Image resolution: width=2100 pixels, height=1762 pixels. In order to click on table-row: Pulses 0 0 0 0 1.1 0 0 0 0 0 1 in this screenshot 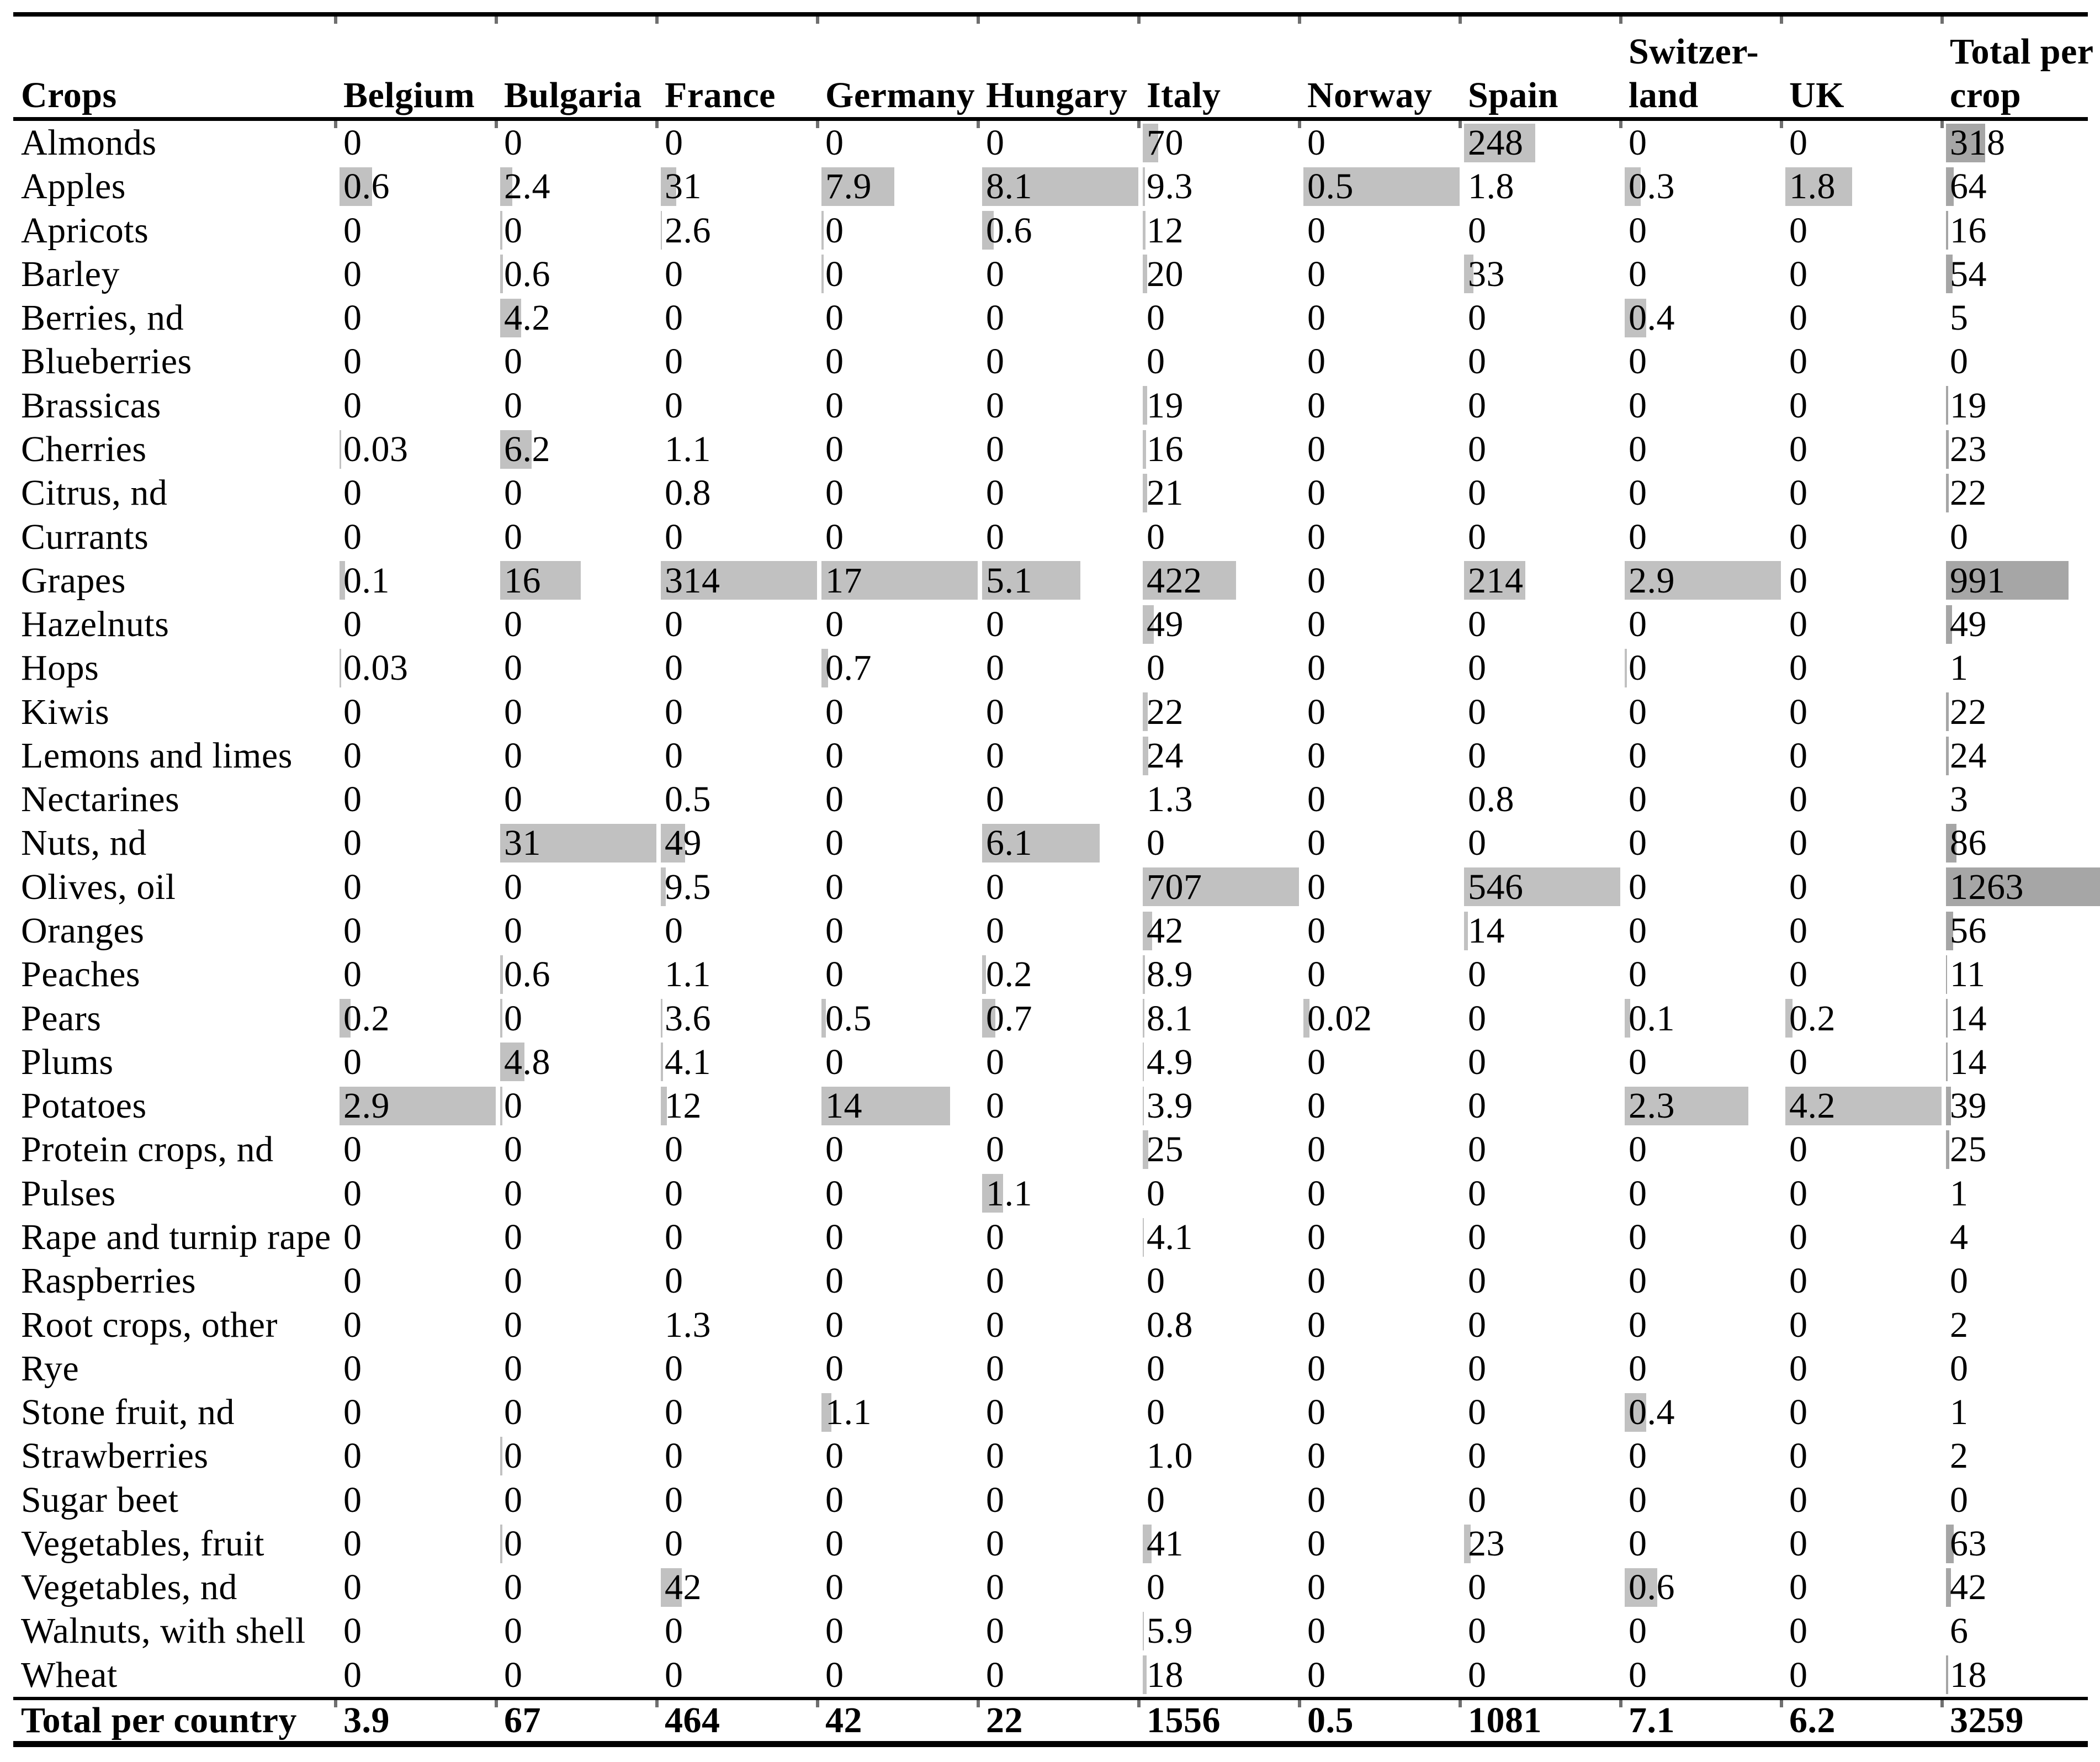, I will do `click(1050, 1194)`.